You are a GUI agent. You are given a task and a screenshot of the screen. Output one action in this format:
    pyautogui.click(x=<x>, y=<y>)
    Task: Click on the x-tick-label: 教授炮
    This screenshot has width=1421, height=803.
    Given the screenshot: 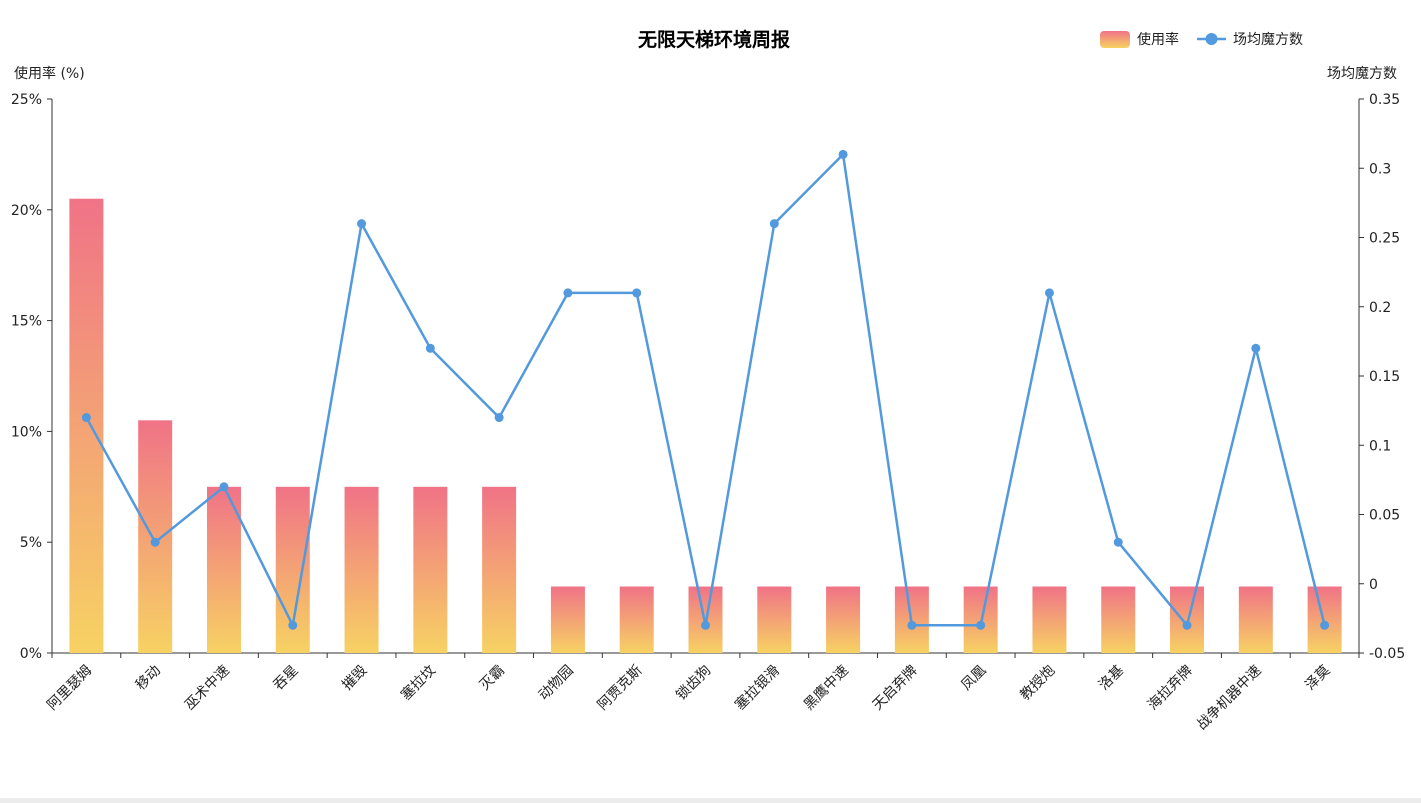 What is the action you would take?
    pyautogui.click(x=1037, y=683)
    